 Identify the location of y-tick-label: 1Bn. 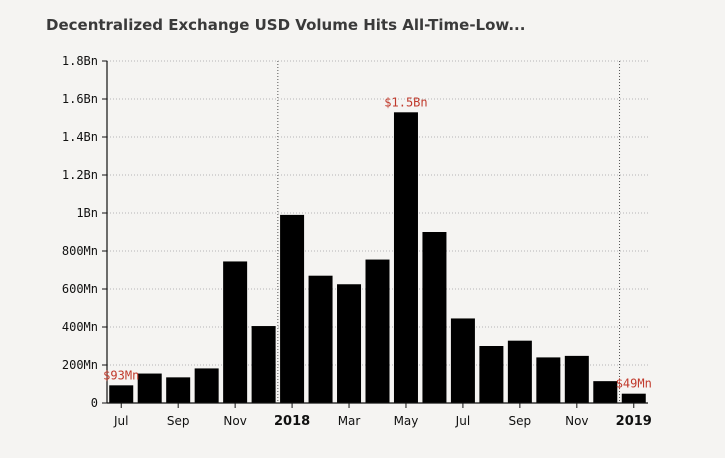
(87, 213).